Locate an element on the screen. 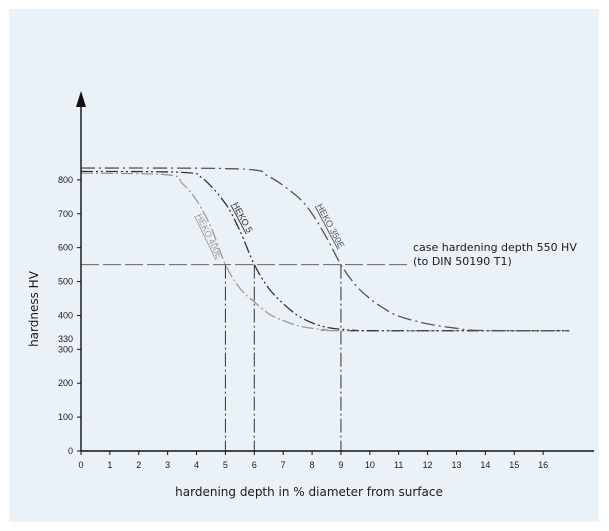 The height and width of the screenshot is (531, 609). y-tick-label: 800 is located at coordinates (65, 180).